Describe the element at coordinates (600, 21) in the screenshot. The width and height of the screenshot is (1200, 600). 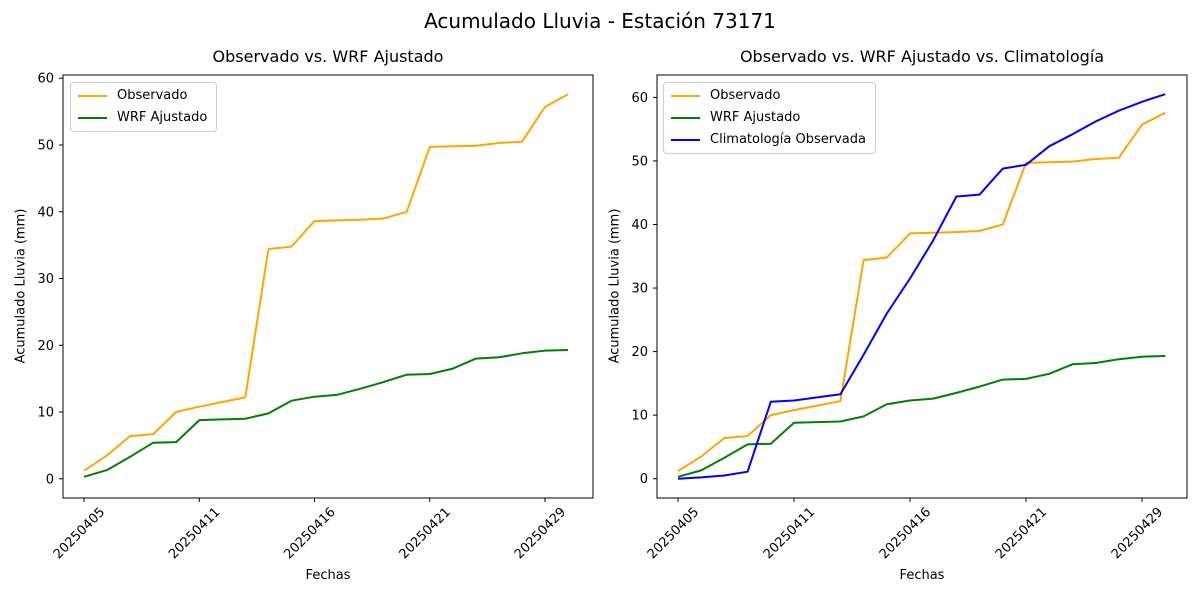
I see `figure-title: Acumulado Lluvia - Estación 73171` at that location.